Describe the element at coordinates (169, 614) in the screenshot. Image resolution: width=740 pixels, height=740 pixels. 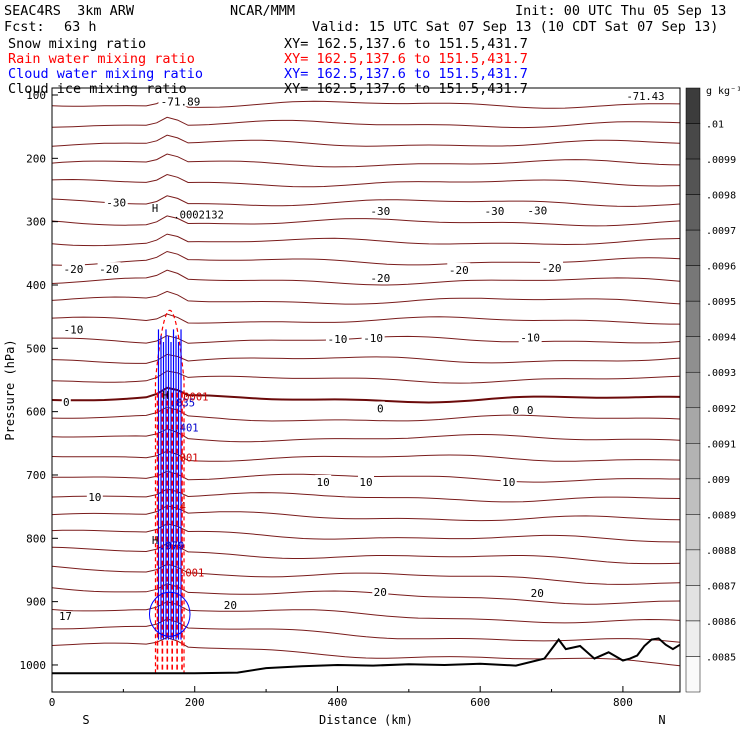
I see `cloud-water-contour` at that location.